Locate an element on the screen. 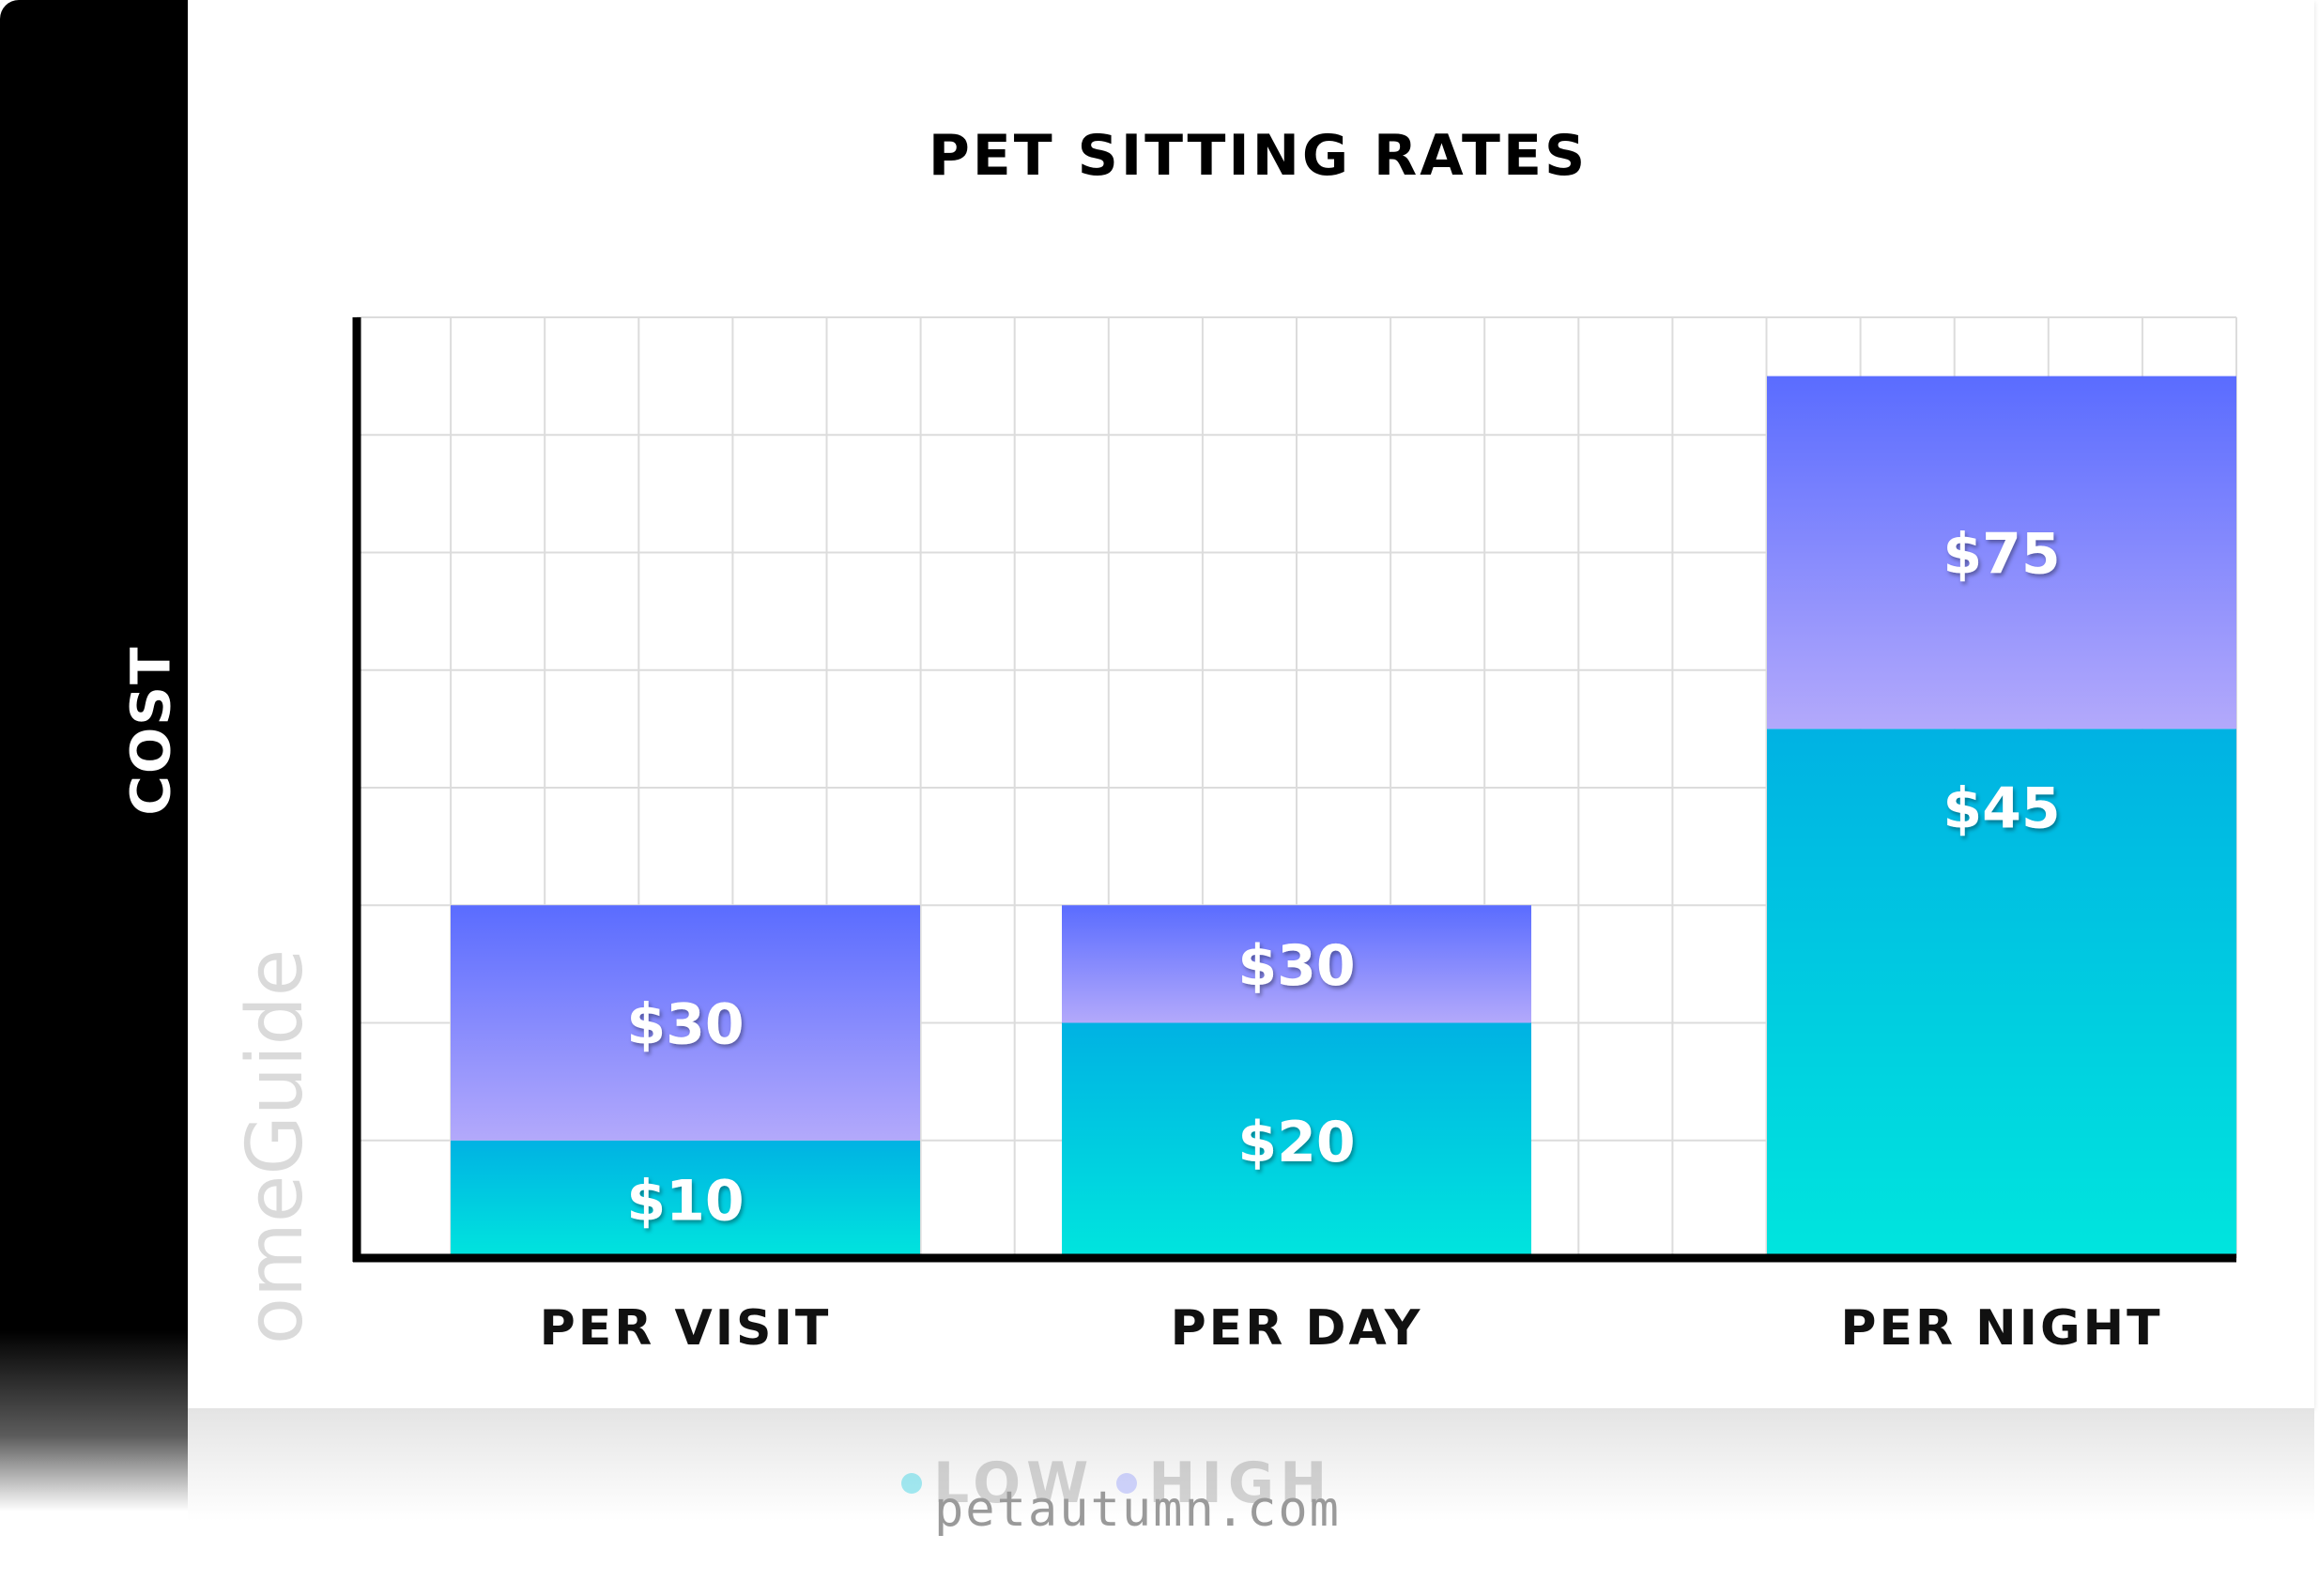 The height and width of the screenshot is (1596, 2319). bar-high-per-night is located at coordinates (2002, 553).